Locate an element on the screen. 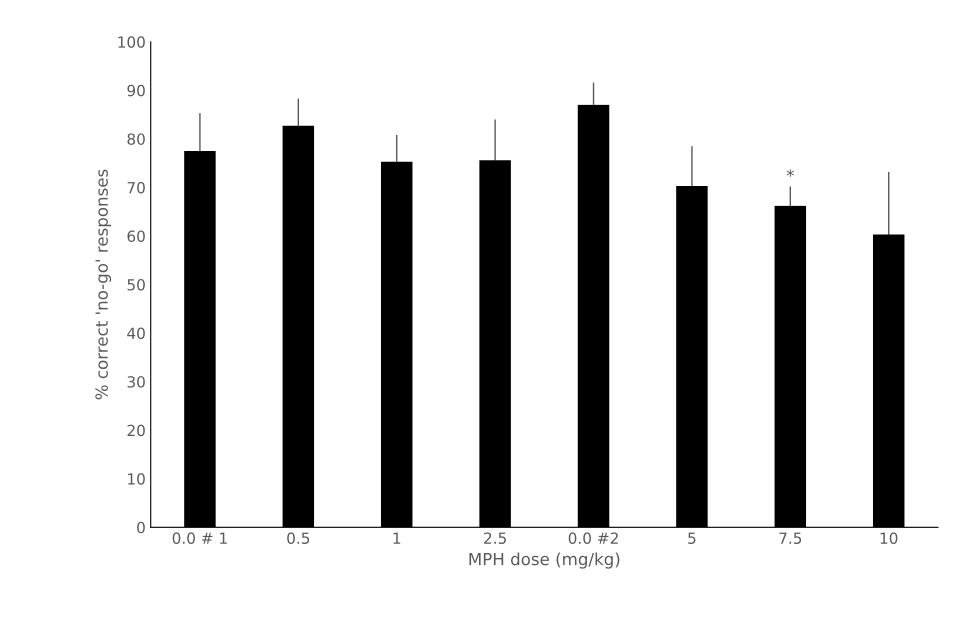  y-axis-title: % correct 'no-go' responses is located at coordinates (103, 285).